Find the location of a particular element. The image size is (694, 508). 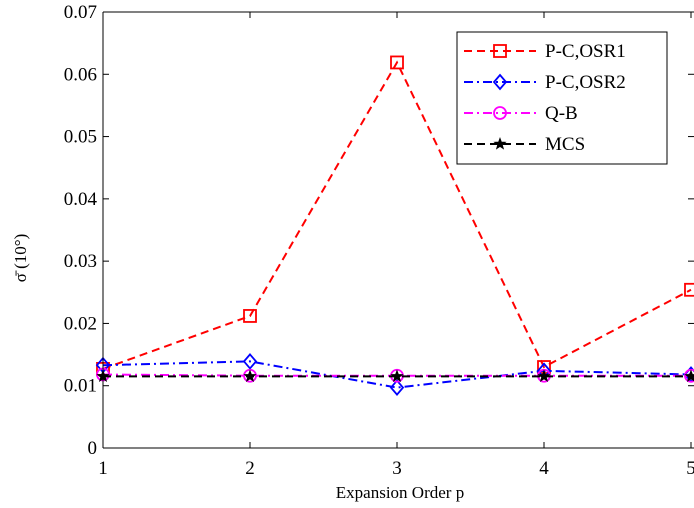

y-tick-label: 0.04 is located at coordinates (81, 199).